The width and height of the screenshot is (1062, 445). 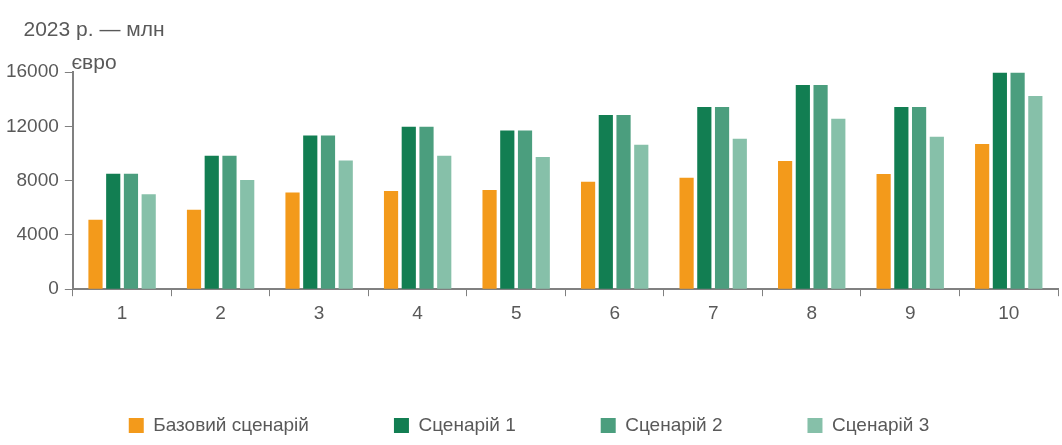 What do you see at coordinates (122, 312) in the screenshot?
I see `x-tick-label: 1` at bounding box center [122, 312].